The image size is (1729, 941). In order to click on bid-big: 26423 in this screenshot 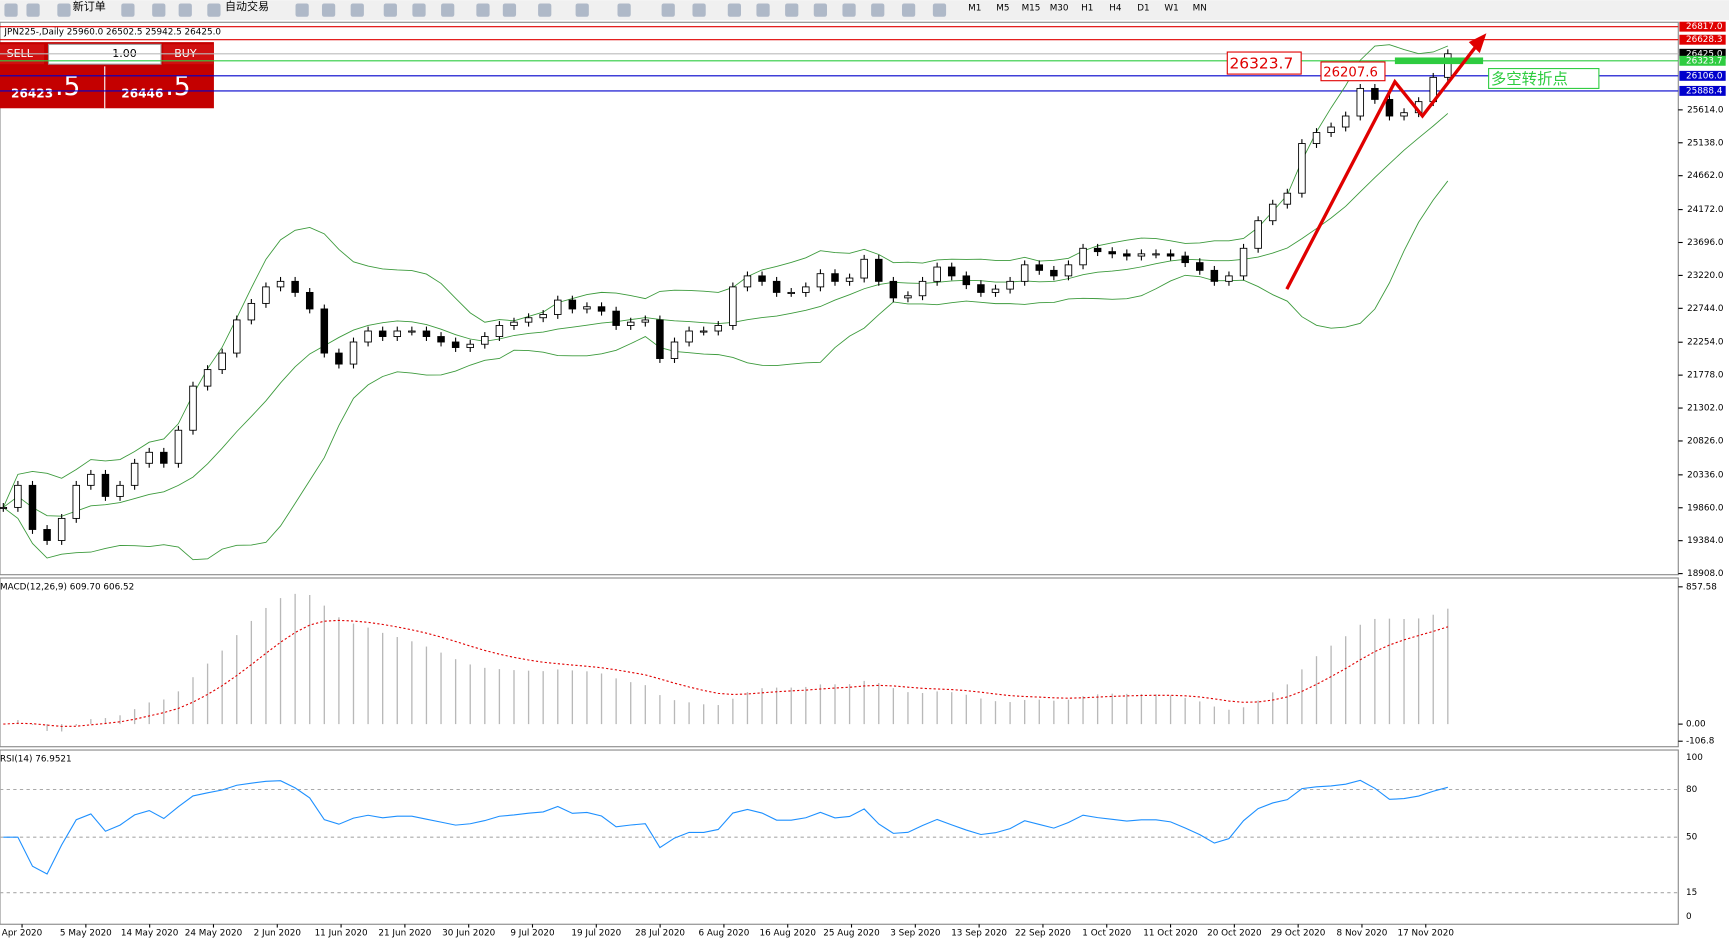, I will do `click(32, 93)`.